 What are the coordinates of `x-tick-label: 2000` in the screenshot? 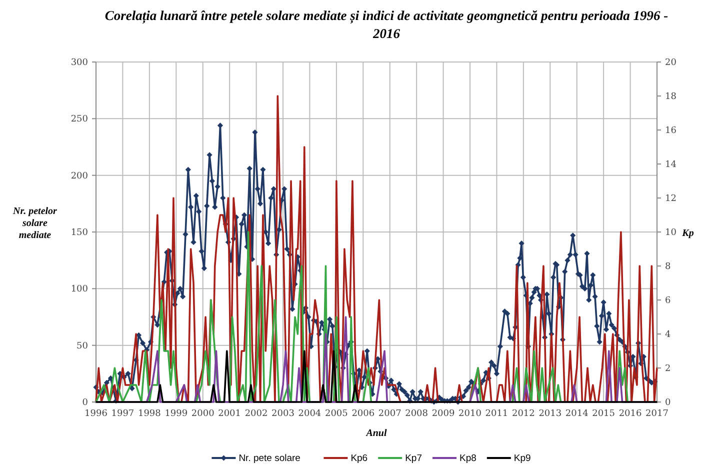 It's located at (203, 414).